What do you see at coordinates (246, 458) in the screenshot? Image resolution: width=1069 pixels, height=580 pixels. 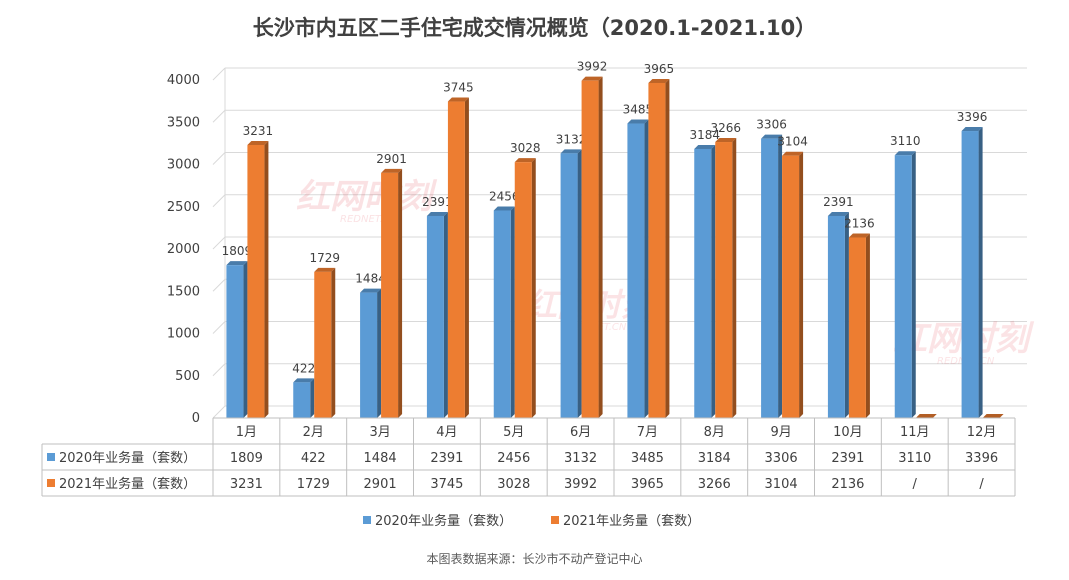 I see `table-cell: 1809` at bounding box center [246, 458].